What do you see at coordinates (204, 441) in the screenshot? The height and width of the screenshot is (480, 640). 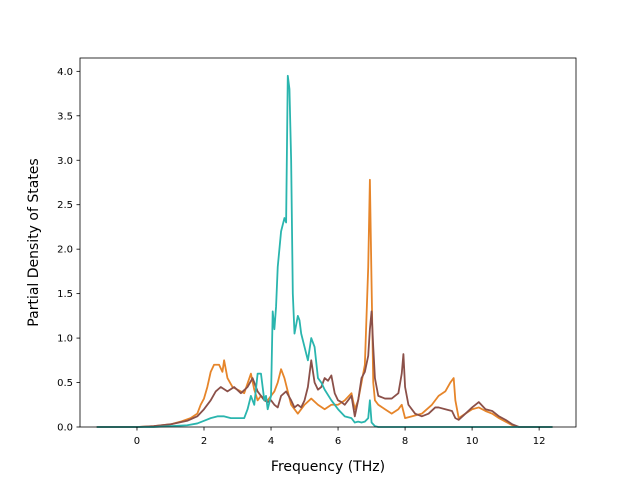 I see `x-tick-label: 2` at bounding box center [204, 441].